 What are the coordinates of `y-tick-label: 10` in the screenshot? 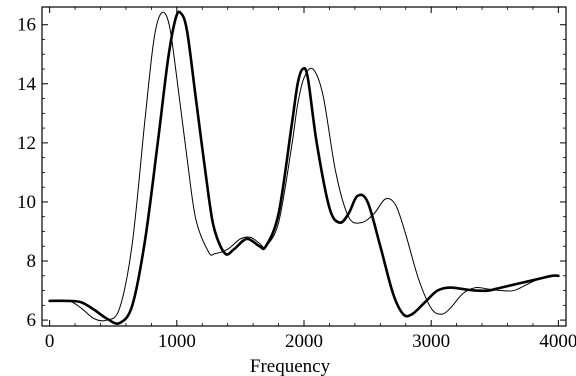 It's located at (26, 202).